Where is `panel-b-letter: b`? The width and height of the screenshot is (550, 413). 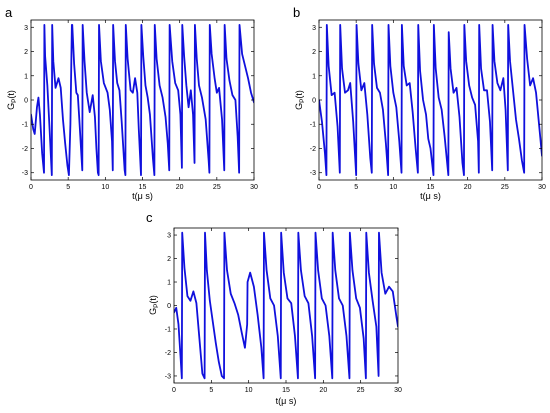
panel-b-letter: b is located at coordinates (296, 12).